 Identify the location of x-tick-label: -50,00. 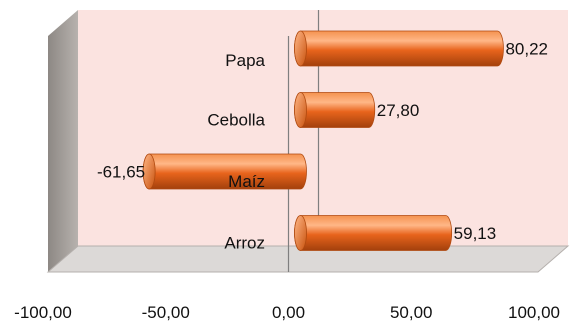
(166, 312).